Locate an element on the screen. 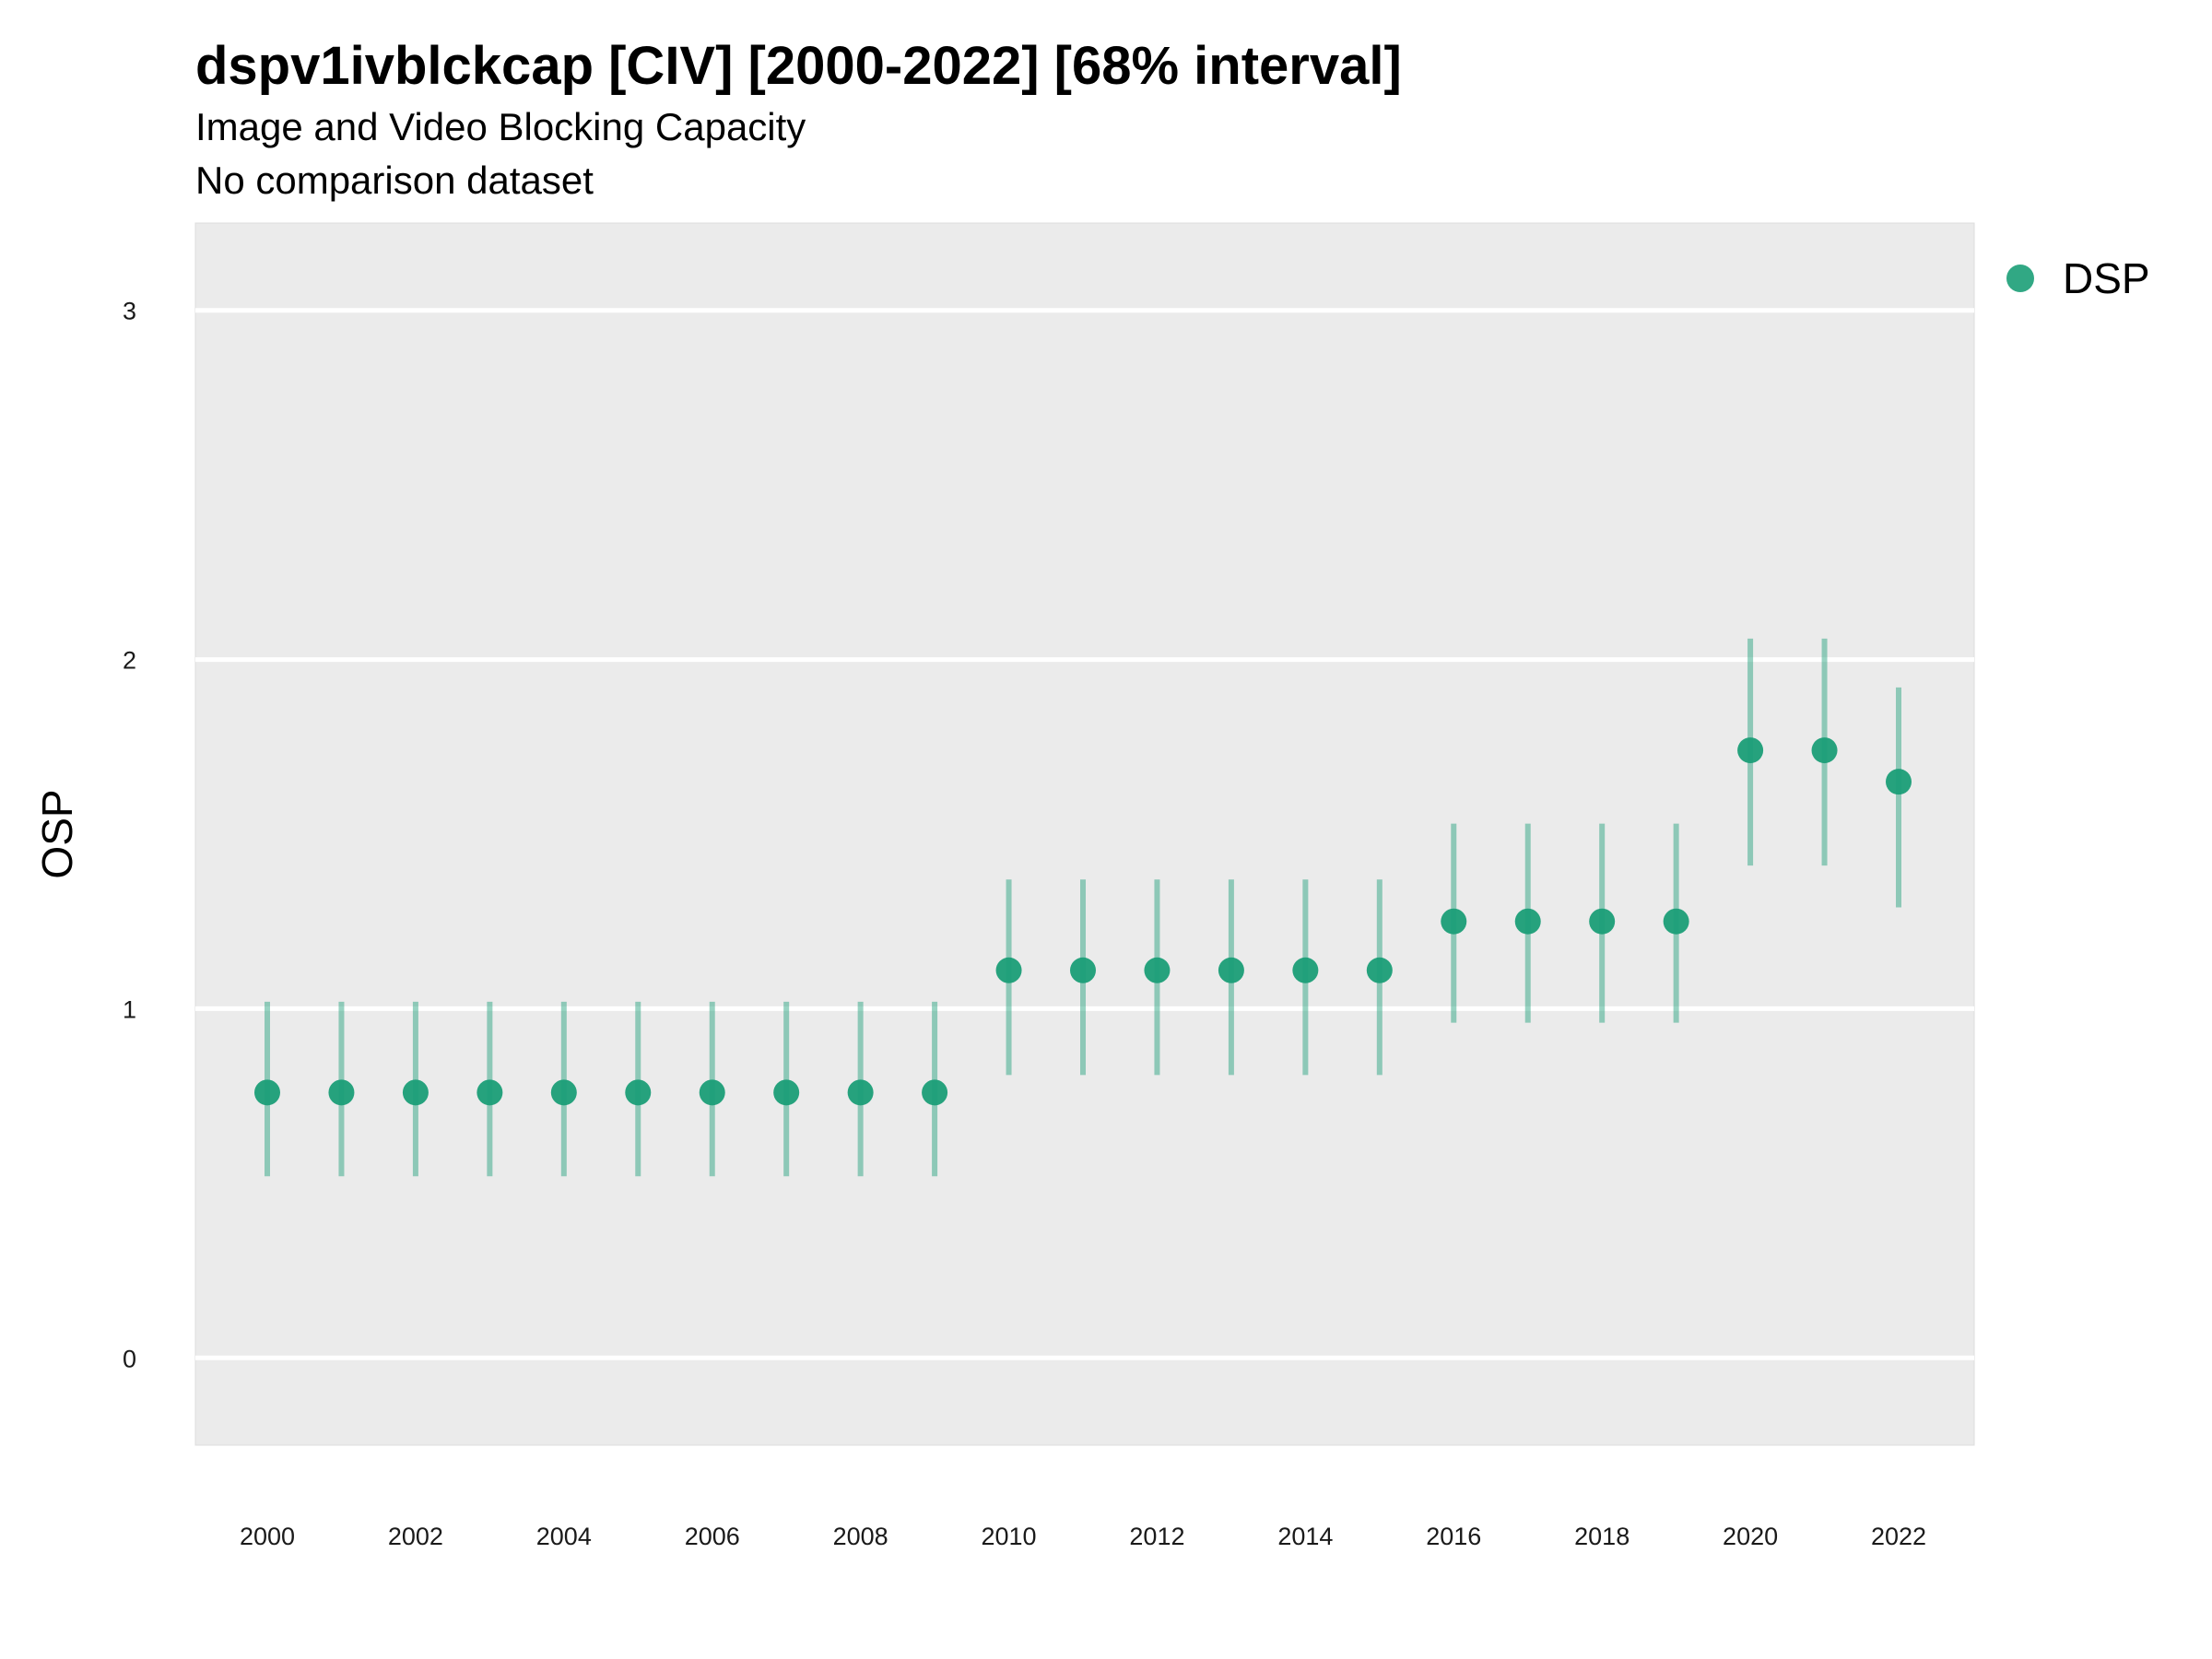 This screenshot has width=2212, height=1659. x-tick-label: 2000 is located at coordinates (267, 1536).